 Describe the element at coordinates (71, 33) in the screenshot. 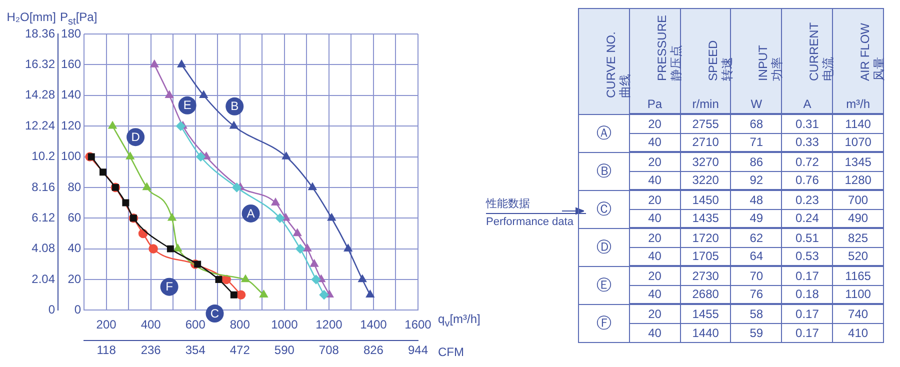

I see `y-tick-label: 180` at that location.